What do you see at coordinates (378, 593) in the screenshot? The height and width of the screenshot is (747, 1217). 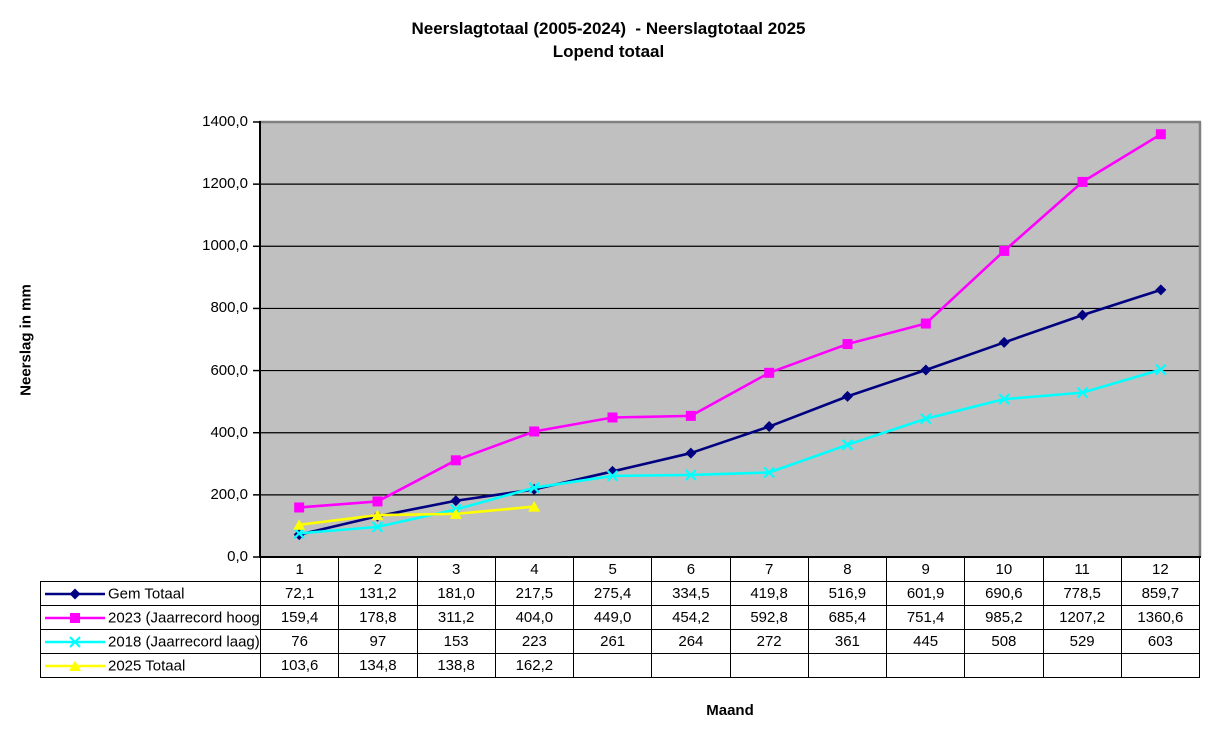 I see `table-value-cell: 131,2` at bounding box center [378, 593].